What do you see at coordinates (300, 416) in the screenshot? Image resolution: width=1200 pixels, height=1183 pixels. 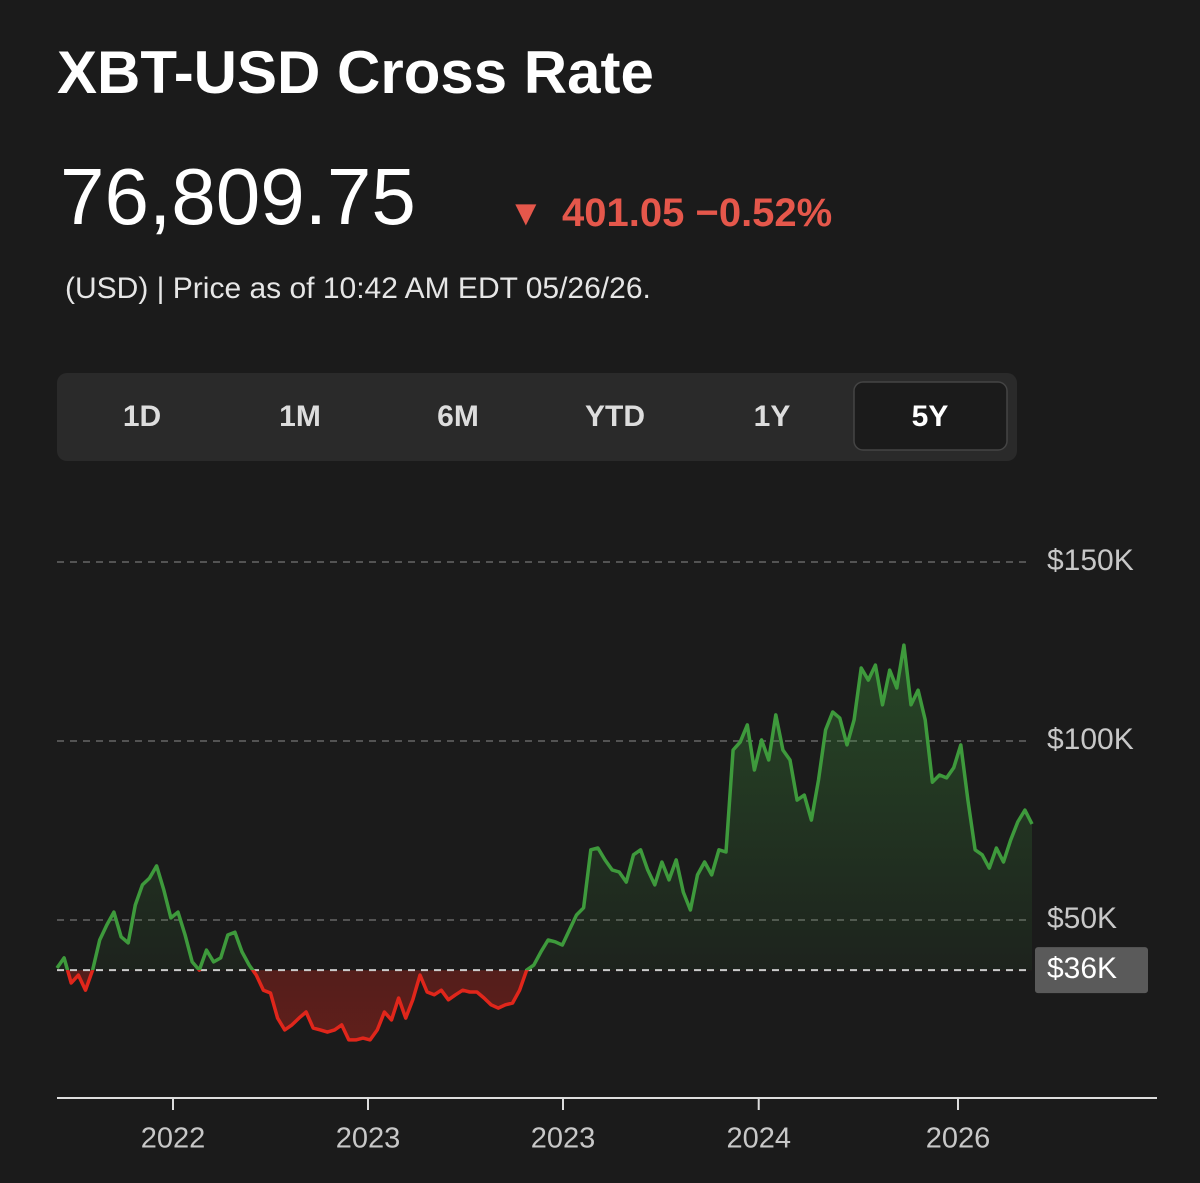 I see `tab: 1M` at bounding box center [300, 416].